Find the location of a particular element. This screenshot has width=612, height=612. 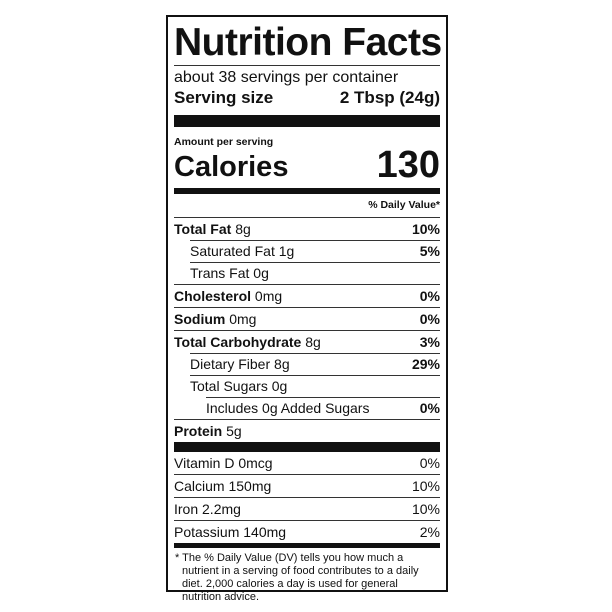

nutrient-name: Cholesterol is located at coordinates (213, 296).